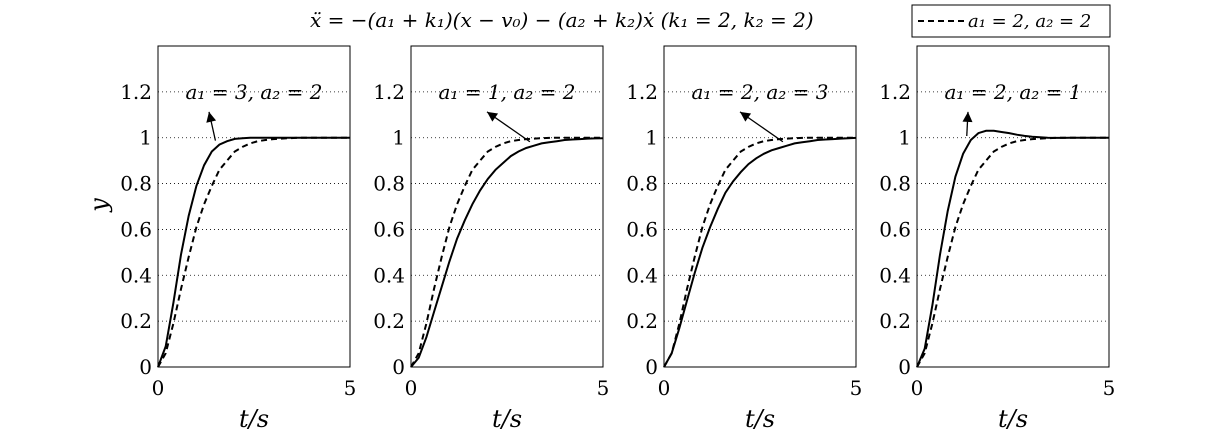 The image size is (1225, 438). What do you see at coordinates (1029, 21) in the screenshot?
I see `legend-label-baseline: a₁ = 2, a₂ = 2` at bounding box center [1029, 21].